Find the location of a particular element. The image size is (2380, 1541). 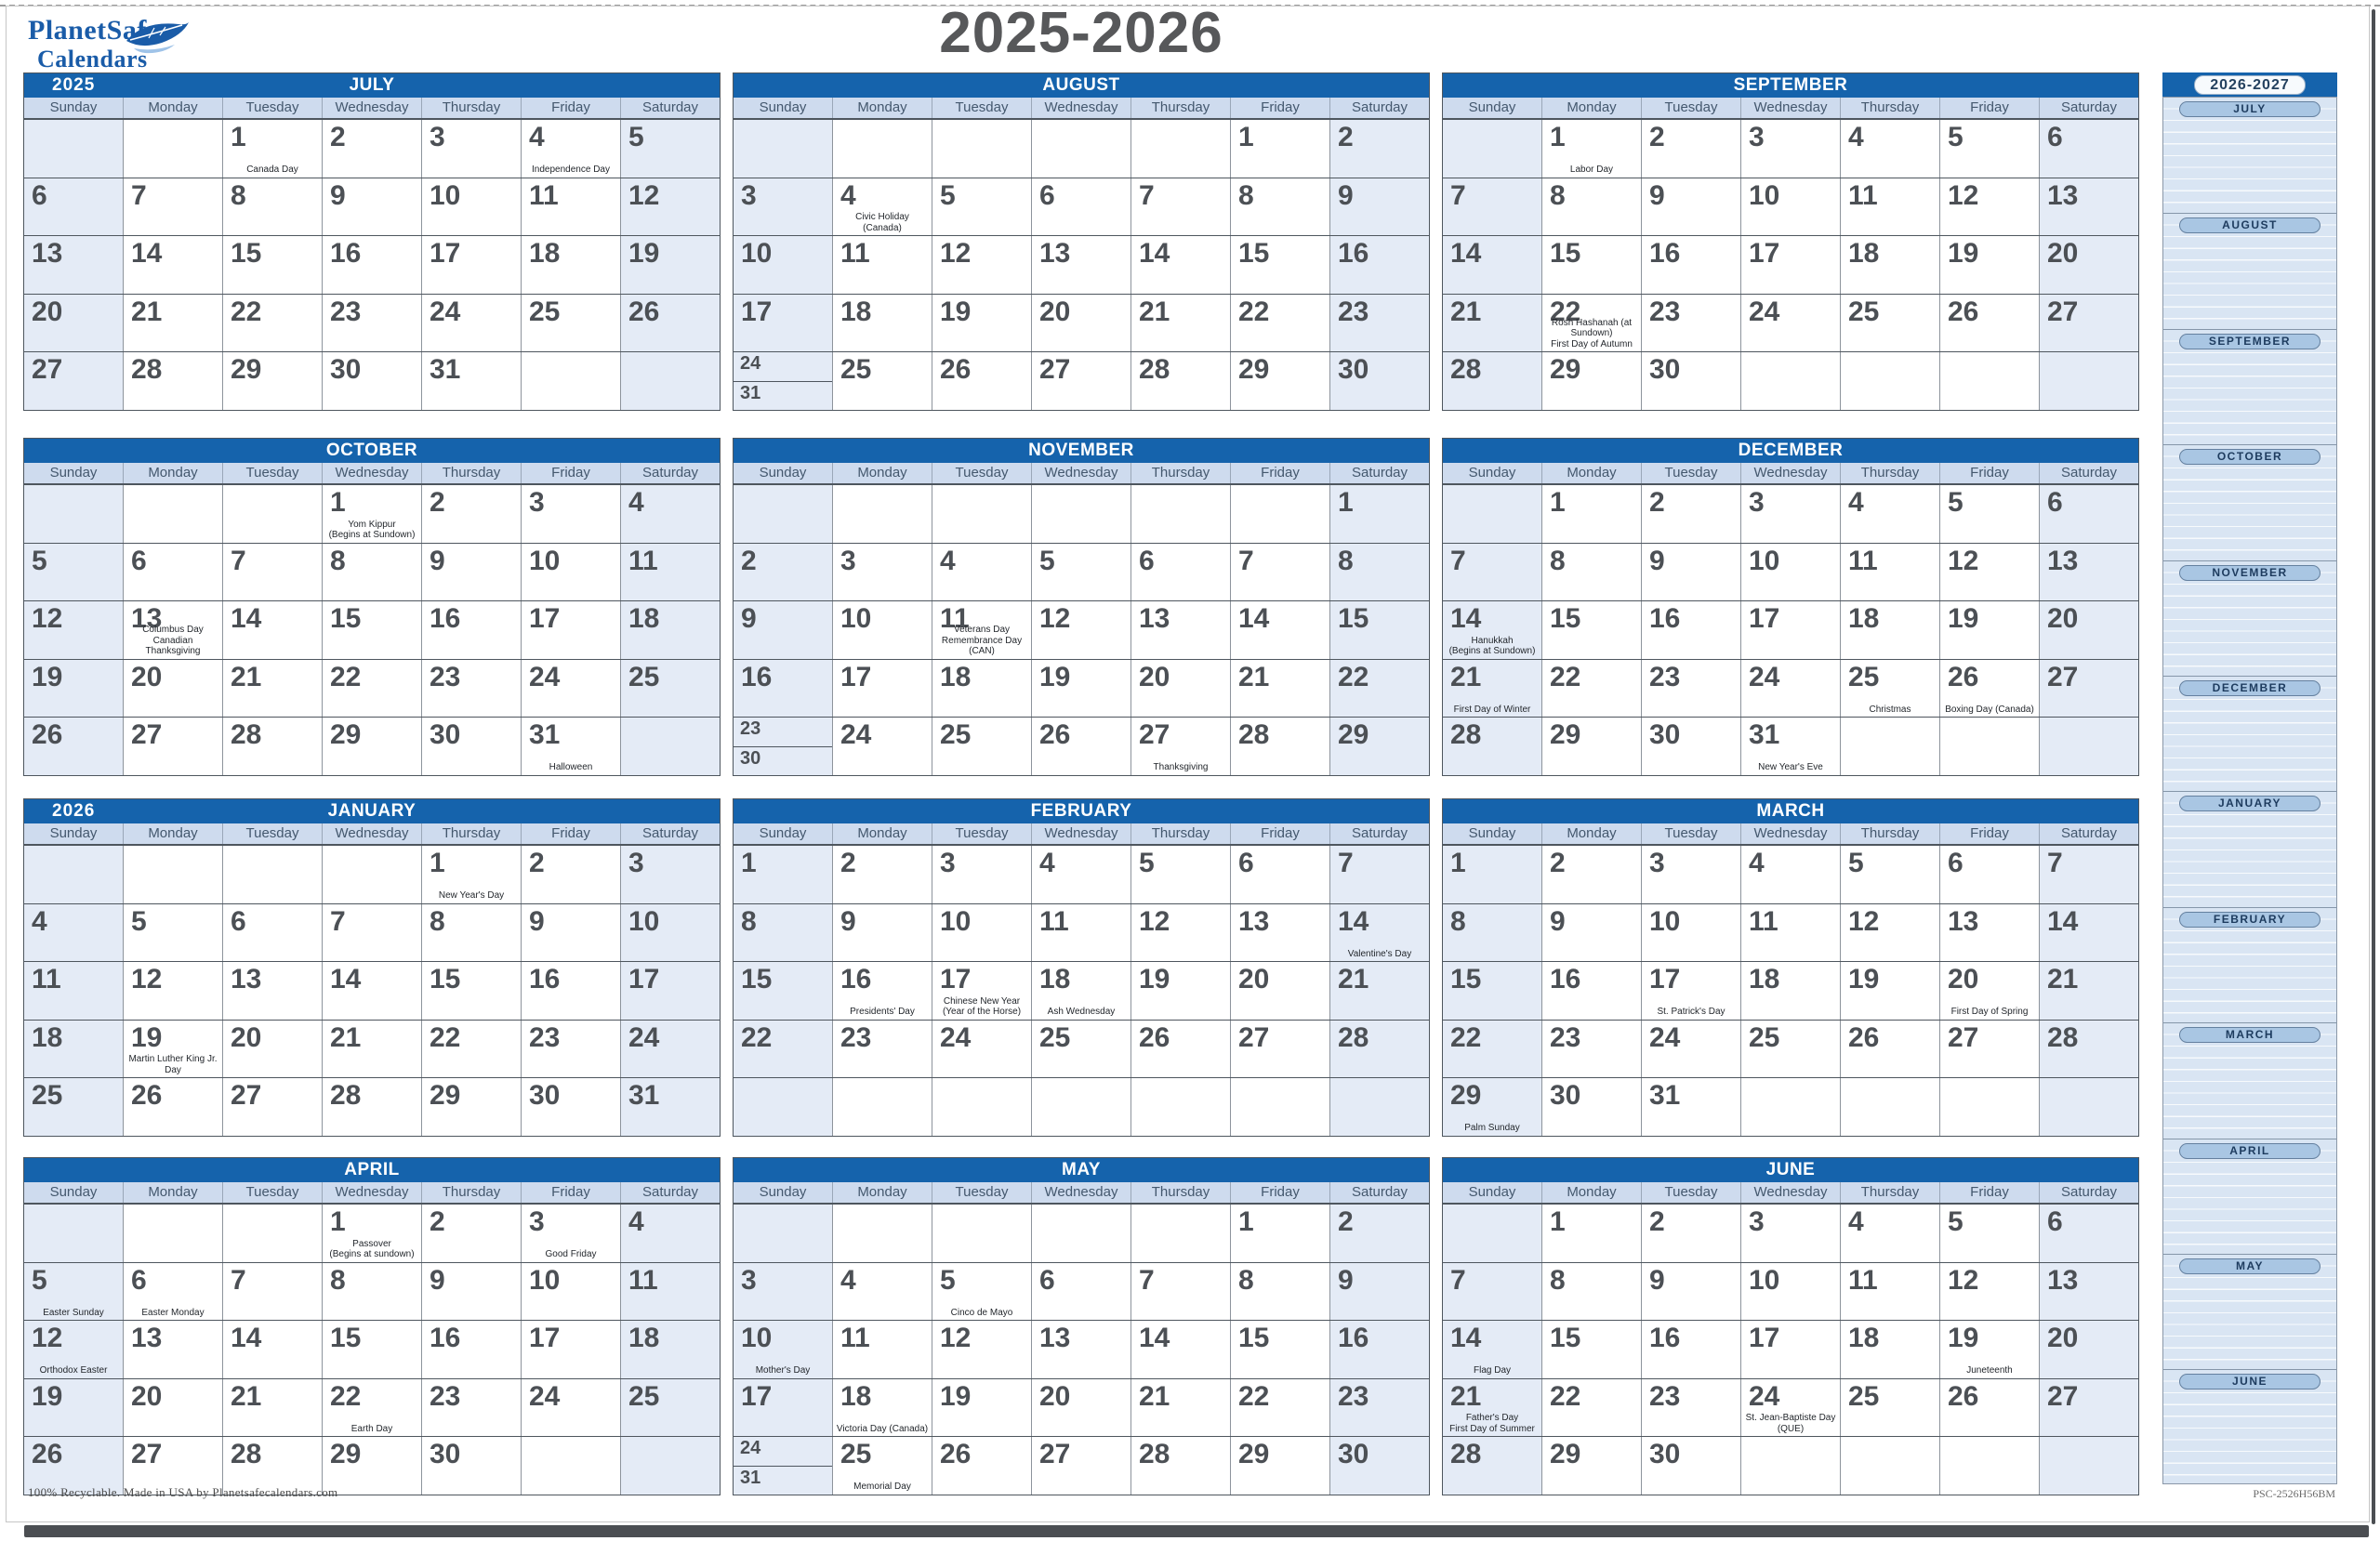

week-row: 1 Yom Kippur (Begins at Sundown) 2 3 4 is located at coordinates (372, 513).